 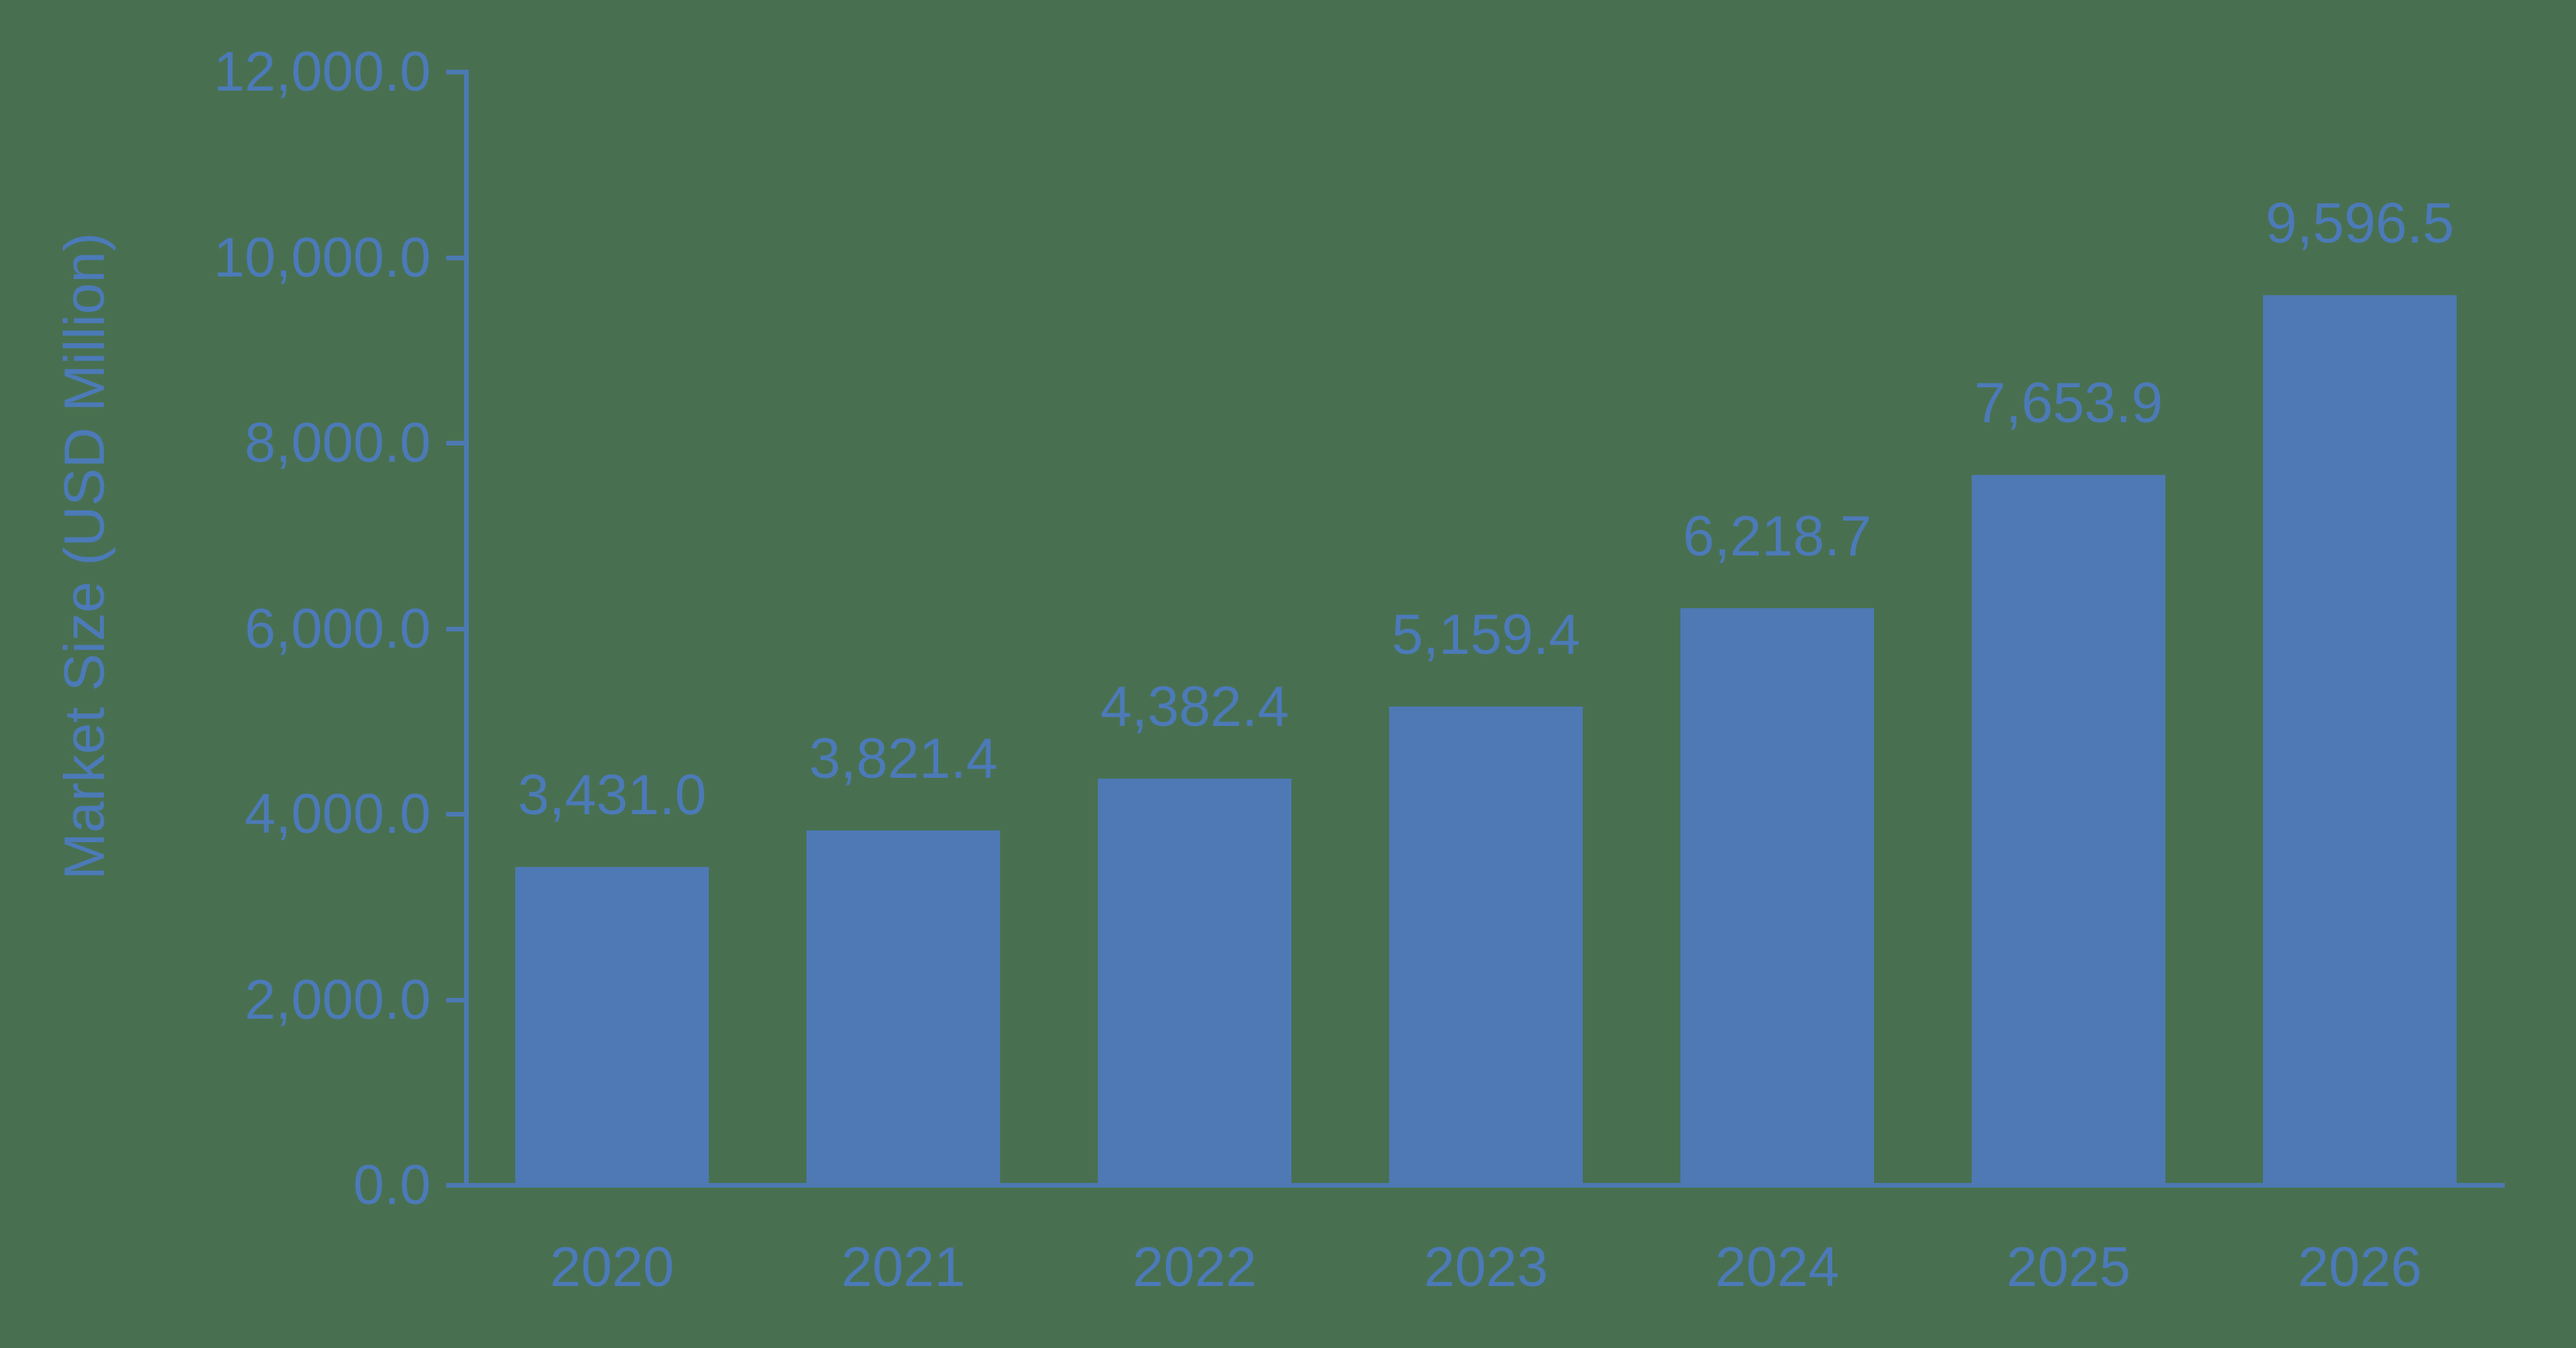 I want to click on bar-value-label-2020: 3,431.0, so click(x=612, y=796).